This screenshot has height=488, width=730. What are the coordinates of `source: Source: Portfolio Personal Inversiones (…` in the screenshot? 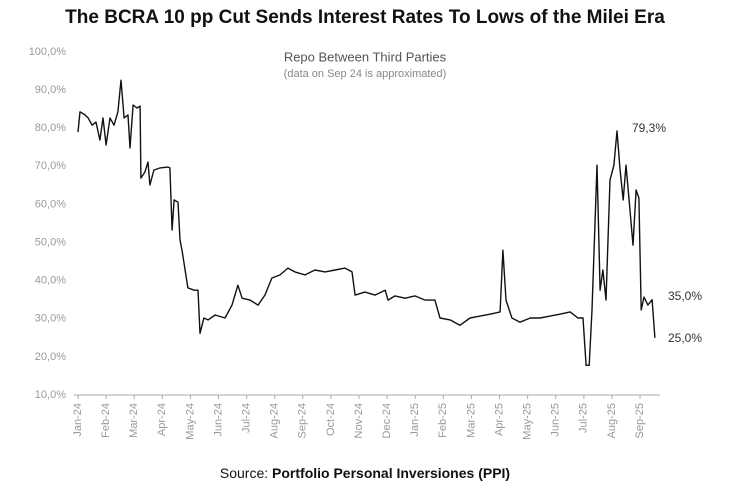 It's located at (365, 473).